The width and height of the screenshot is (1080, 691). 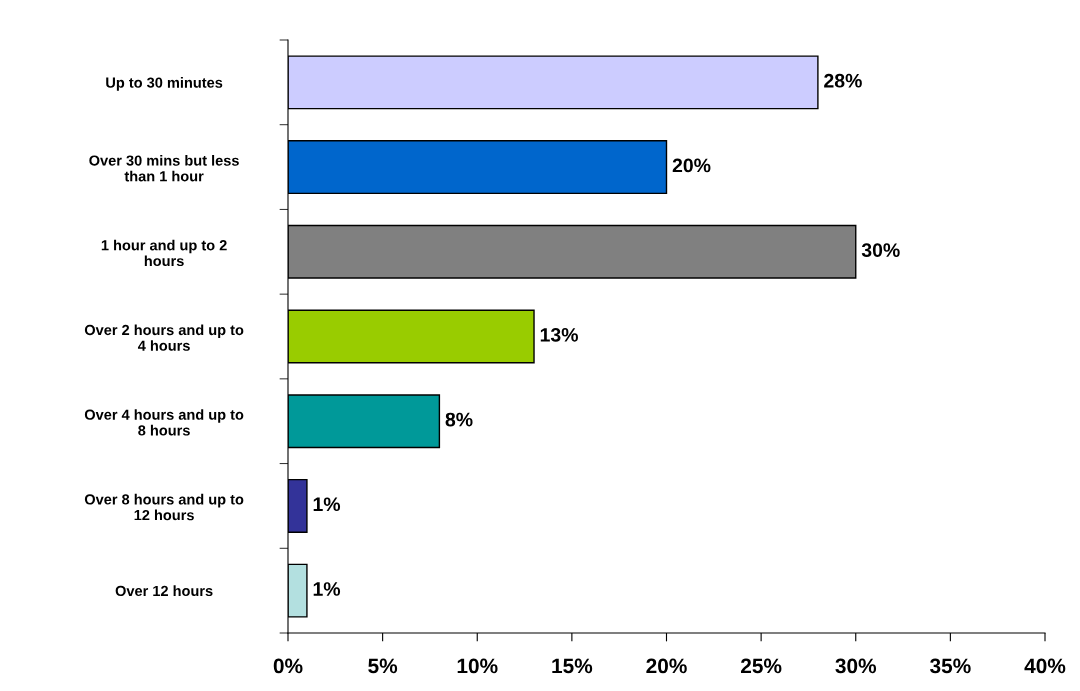 What do you see at coordinates (761, 666) in the screenshot?
I see `x-tick-label: 25%` at bounding box center [761, 666].